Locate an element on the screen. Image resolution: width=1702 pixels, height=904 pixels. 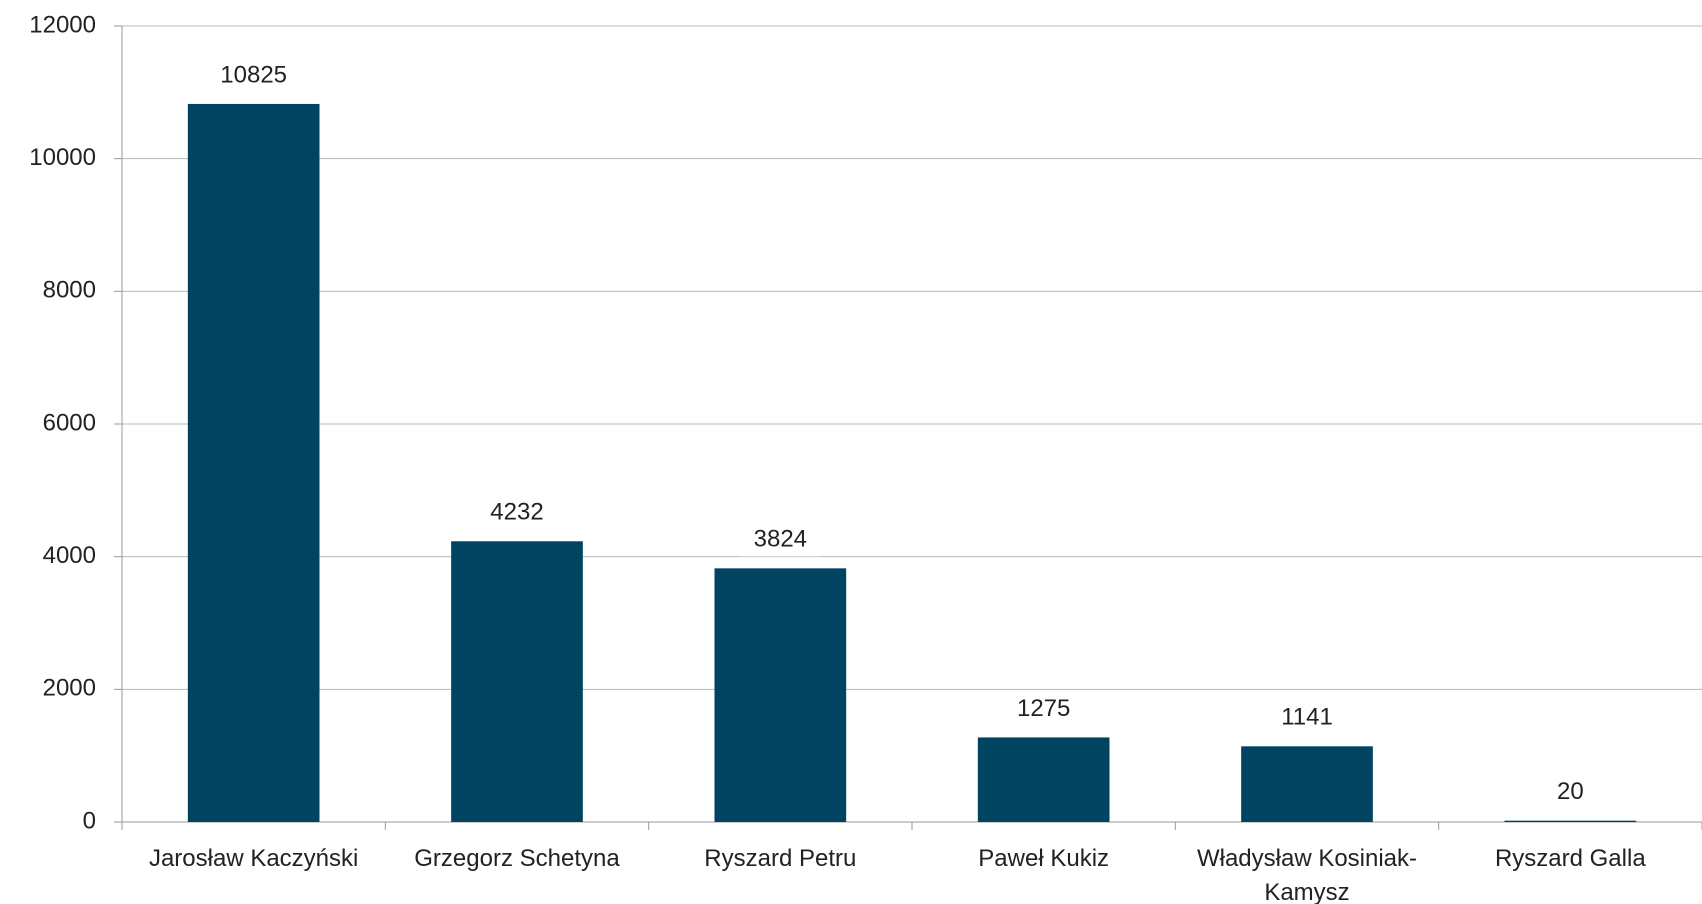
y-tick-label: 6000 is located at coordinates (69, 422).